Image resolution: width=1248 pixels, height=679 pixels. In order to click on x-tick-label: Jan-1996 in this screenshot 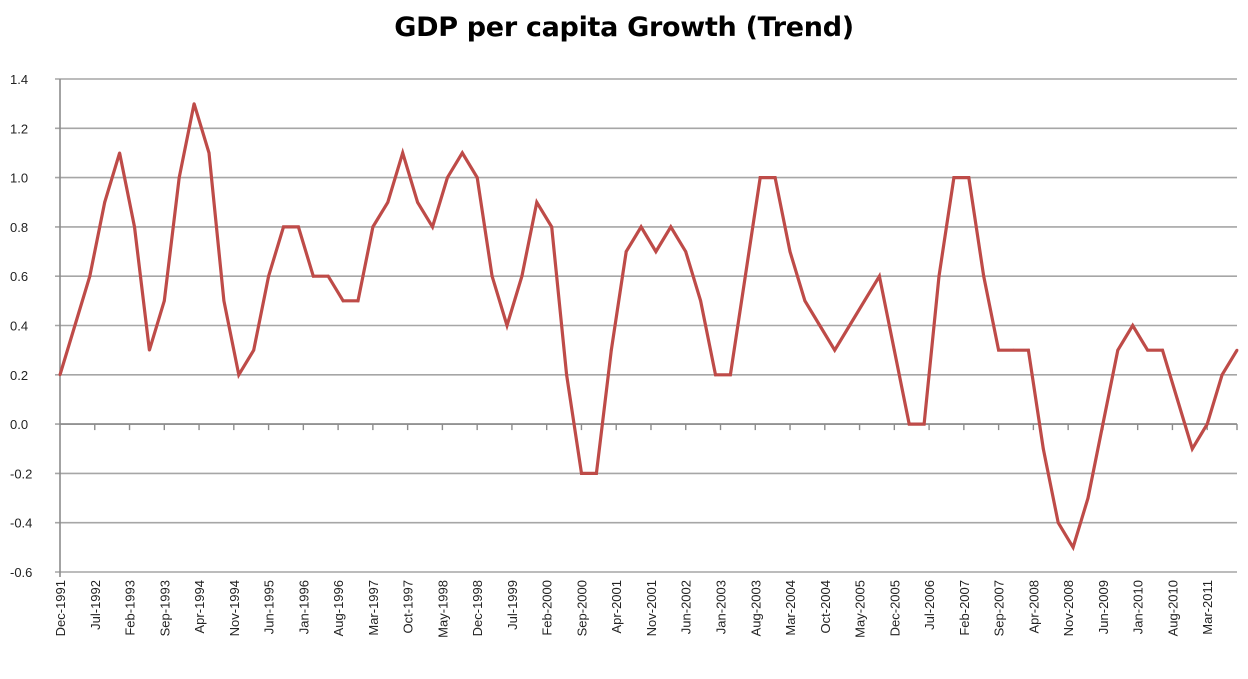, I will do `click(303, 607)`.